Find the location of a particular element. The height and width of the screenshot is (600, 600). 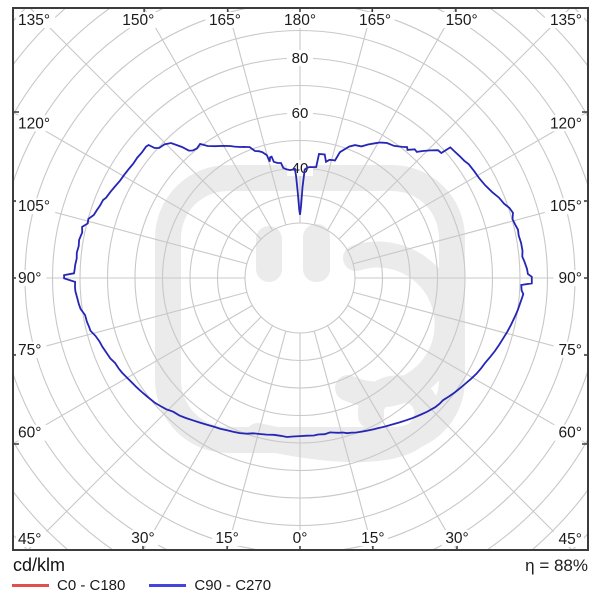

angle-label: 180° is located at coordinates (300, 20).